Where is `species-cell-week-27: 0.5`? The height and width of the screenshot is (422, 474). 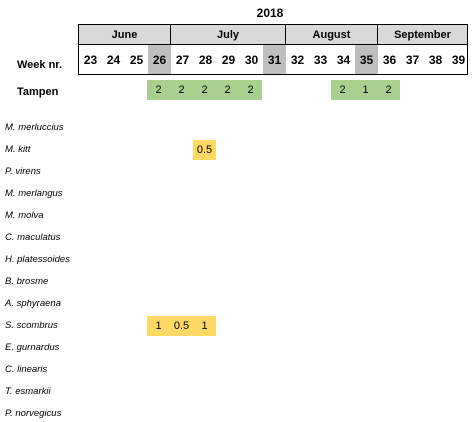 species-cell-week-27: 0.5 is located at coordinates (181, 326).